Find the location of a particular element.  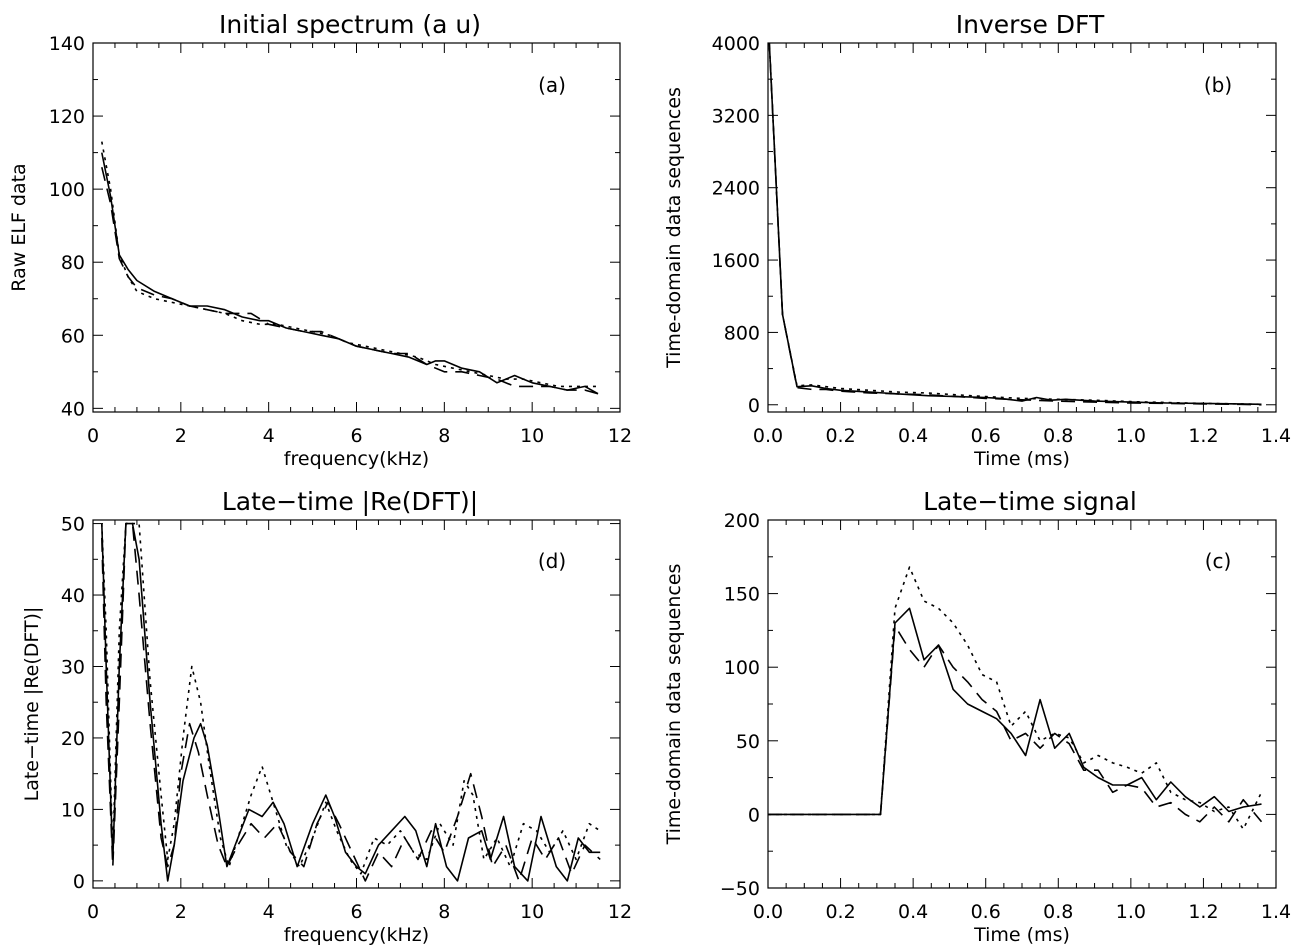

panel-tag: (c) is located at coordinates (1218, 561).